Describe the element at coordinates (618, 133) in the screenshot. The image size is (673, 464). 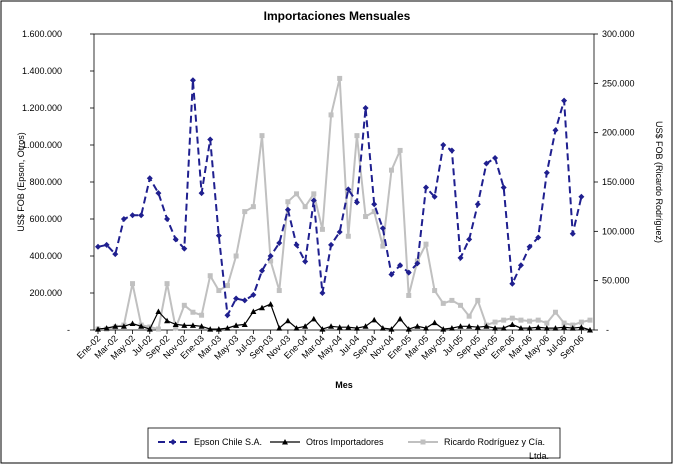
I see `y-right-tick-label: 200.000` at that location.